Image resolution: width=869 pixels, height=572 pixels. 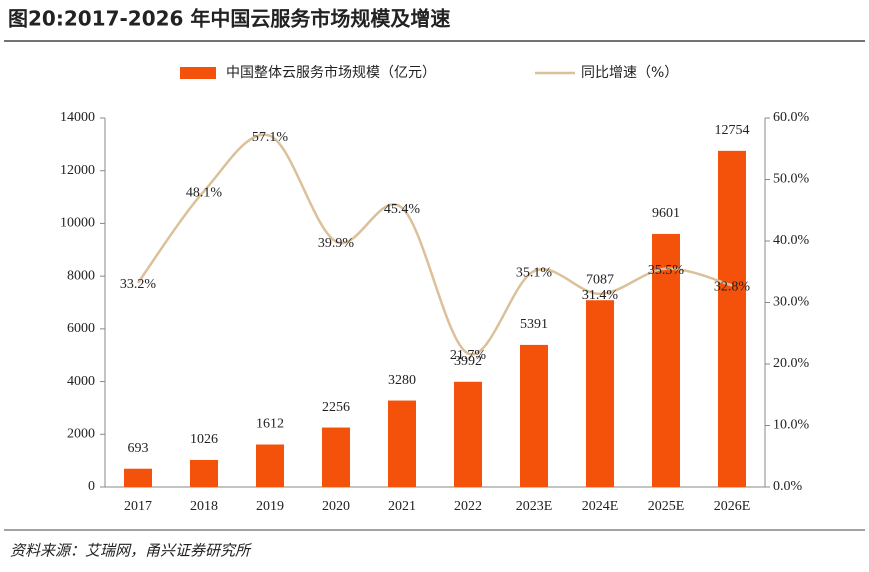 What do you see at coordinates (791, 117) in the screenshot?
I see `y2-tick-label: 60.0%` at bounding box center [791, 117].